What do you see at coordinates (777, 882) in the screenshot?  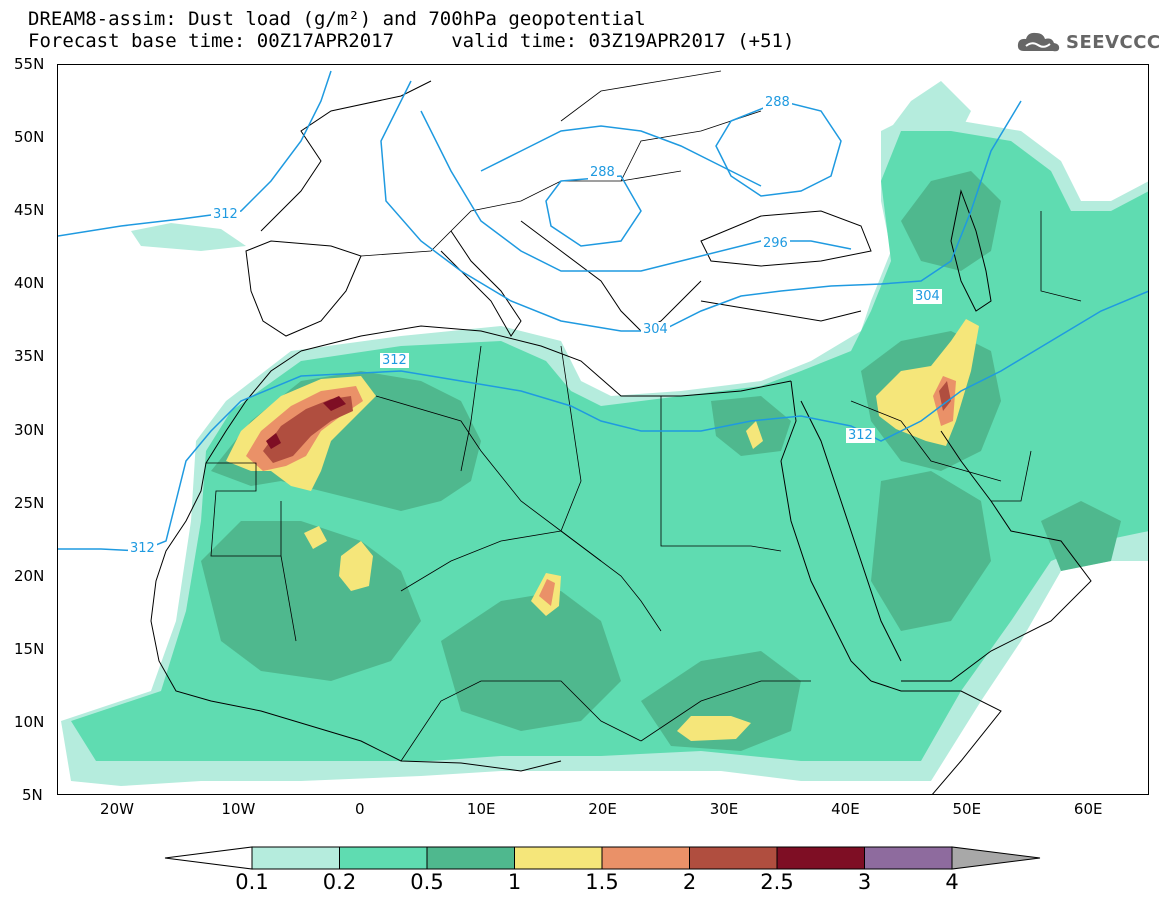 I see `colorbar-label: 2.5` at bounding box center [777, 882].